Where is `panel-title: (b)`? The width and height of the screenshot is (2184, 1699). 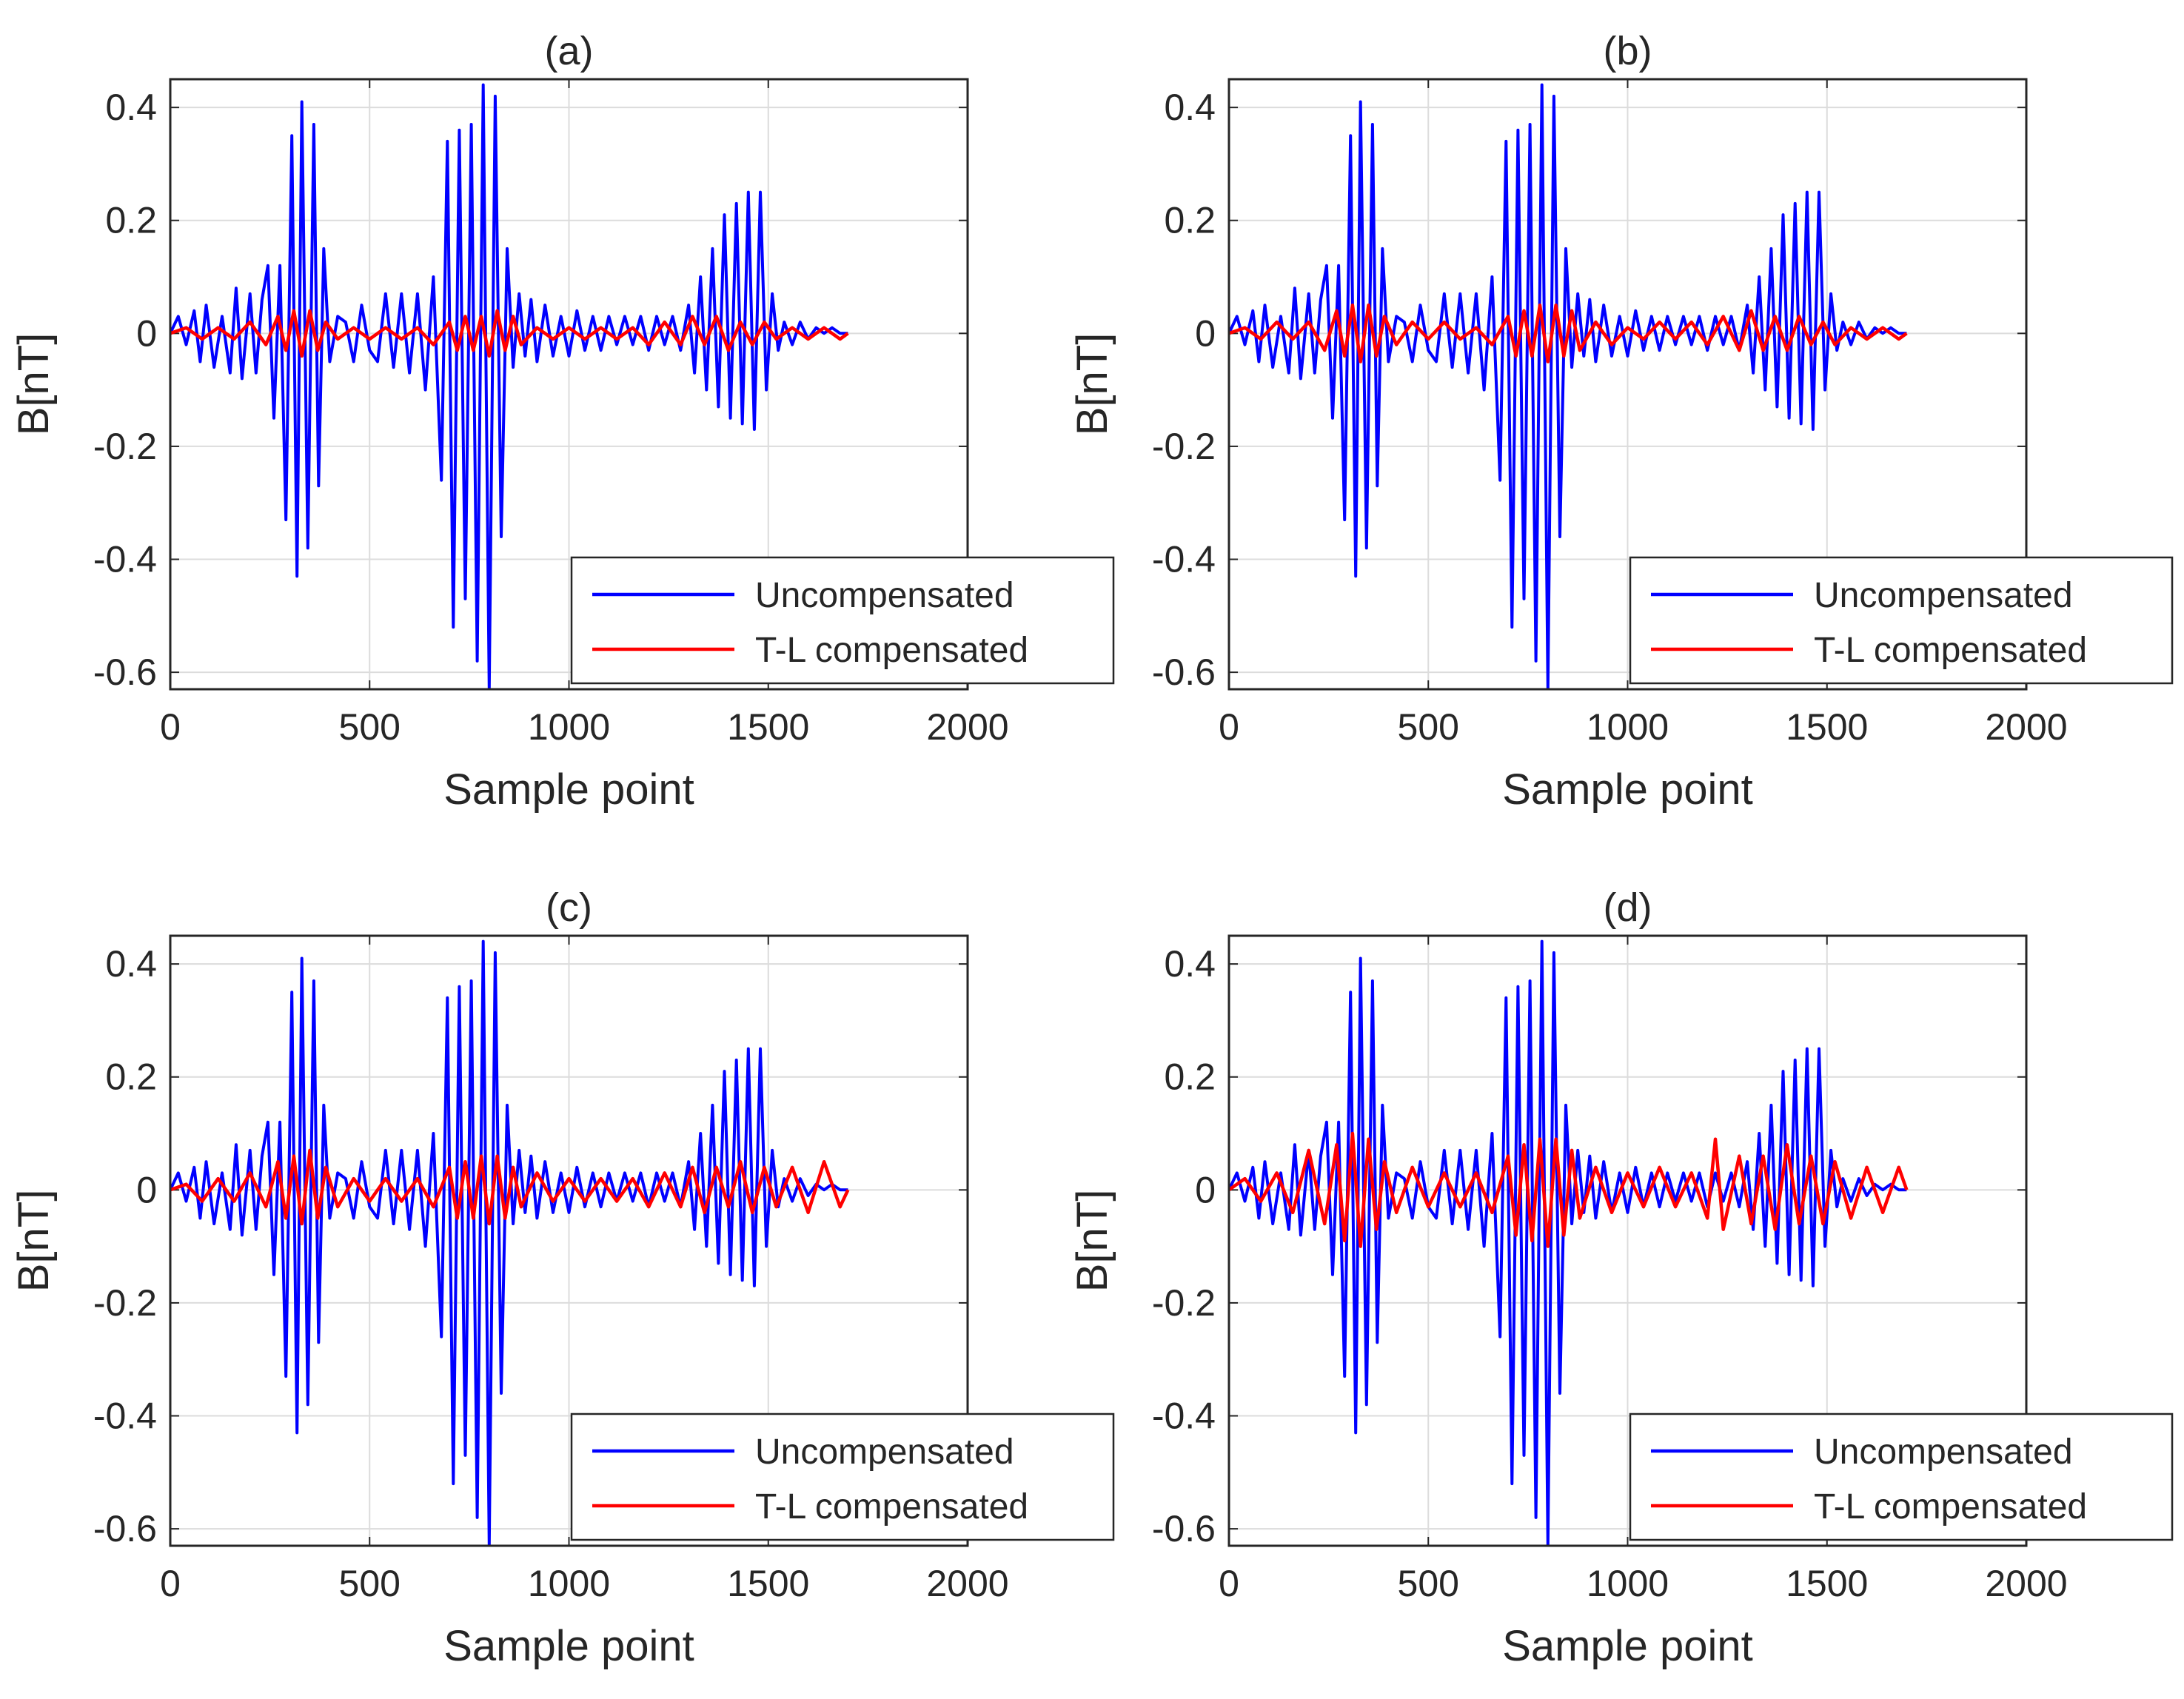 panel-title: (b) is located at coordinates (1628, 51).